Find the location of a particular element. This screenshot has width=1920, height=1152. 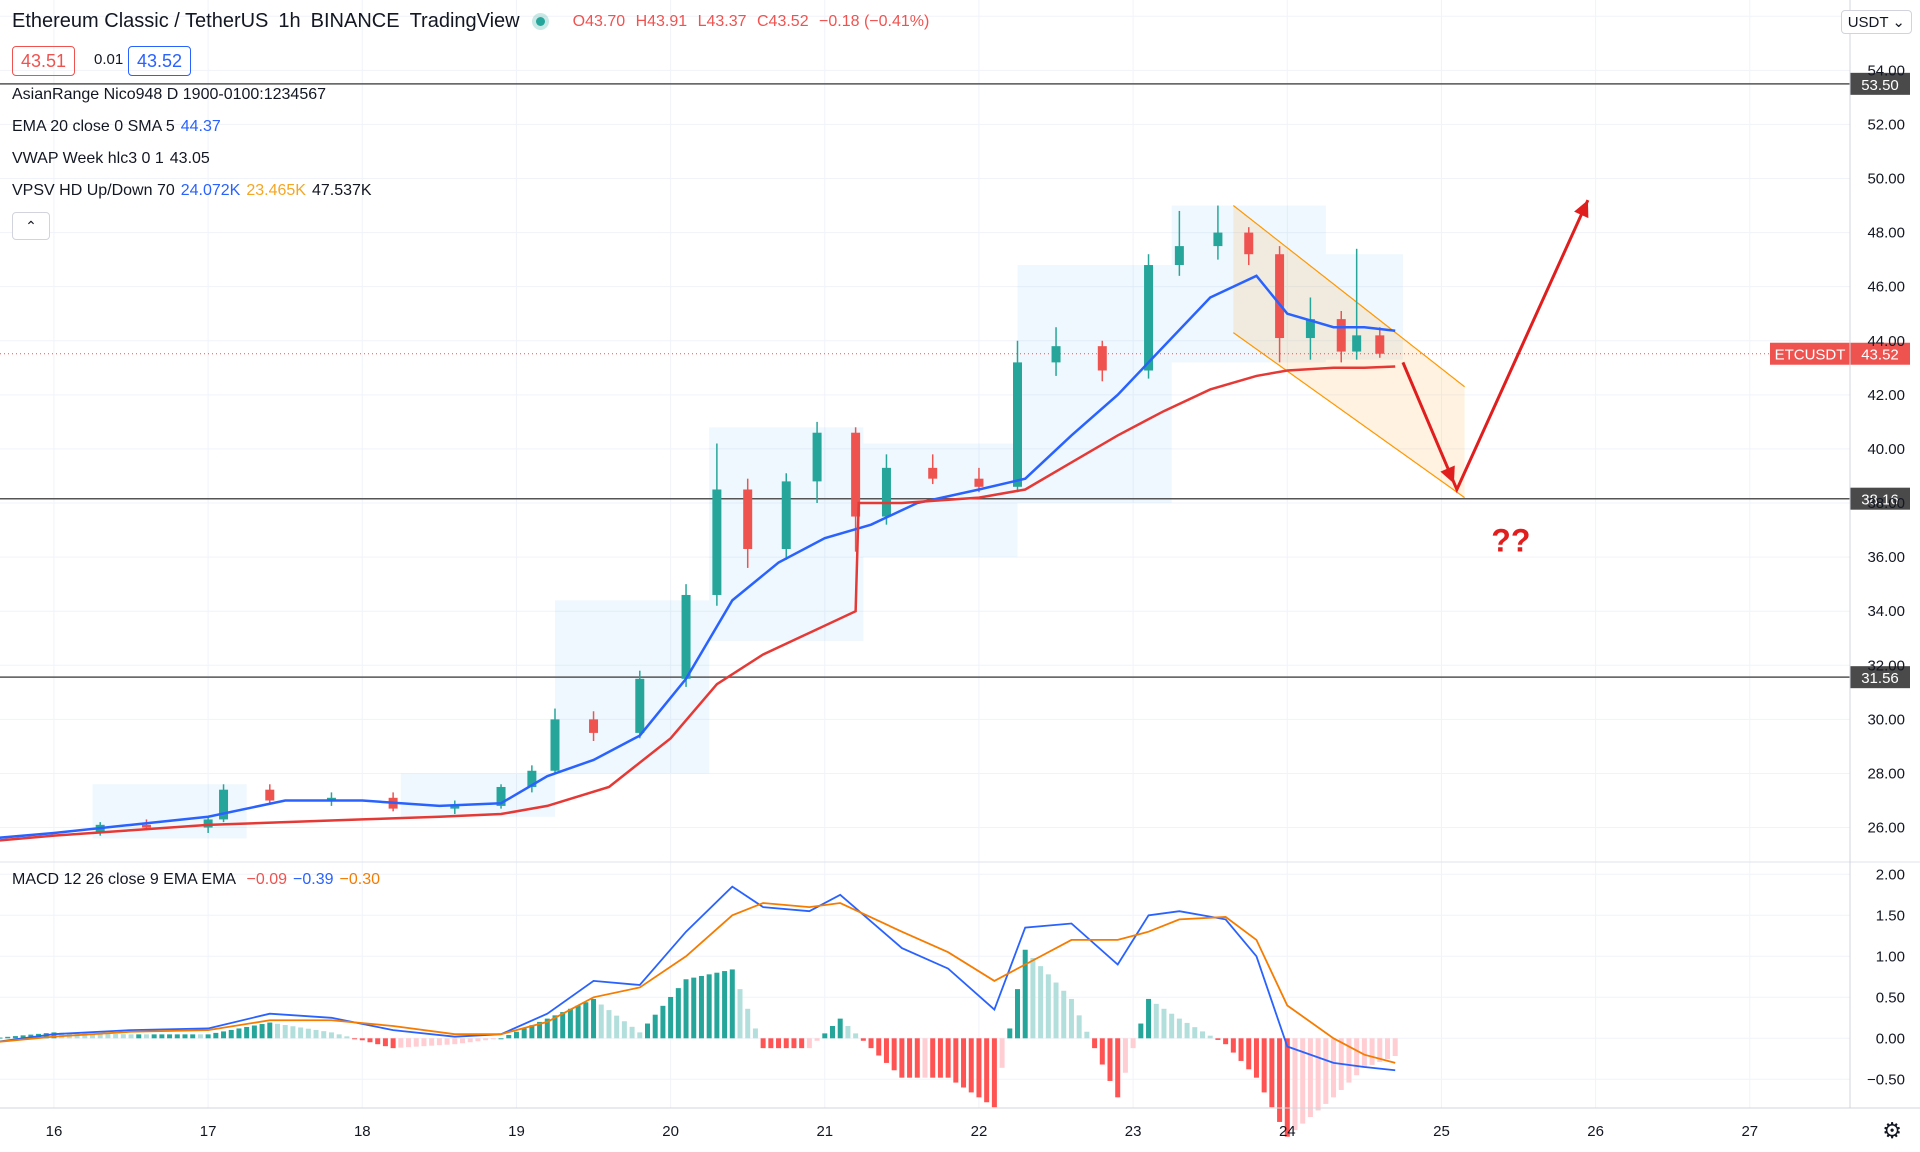

time-tick-label: 21 is located at coordinates (824, 1131).